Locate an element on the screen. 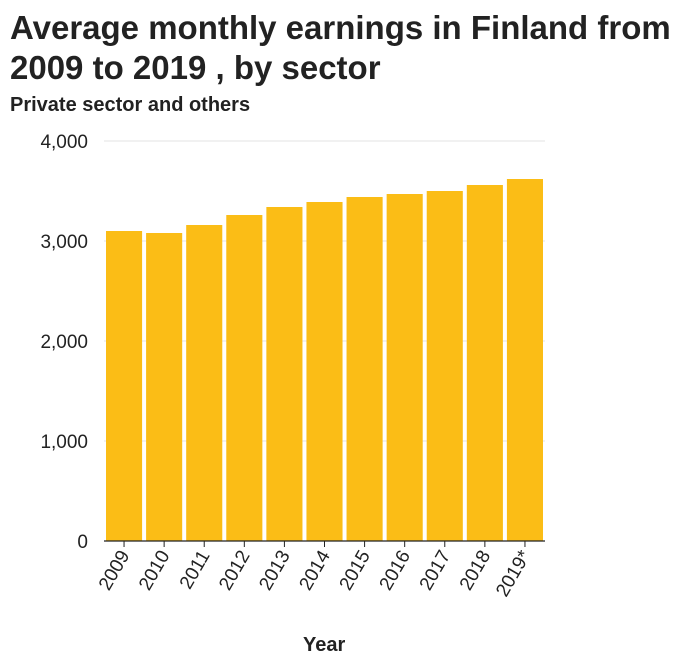 Image resolution: width=680 pixels, height=670 pixels. y-tick-label: 2,000 is located at coordinates (64, 342).